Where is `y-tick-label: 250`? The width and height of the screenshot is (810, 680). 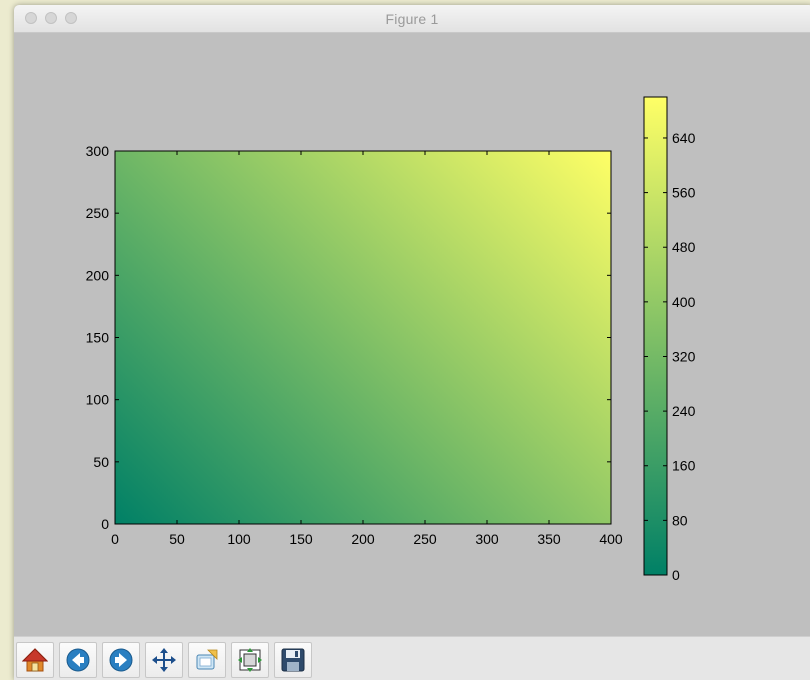 y-tick-label: 250 is located at coordinates (98, 213).